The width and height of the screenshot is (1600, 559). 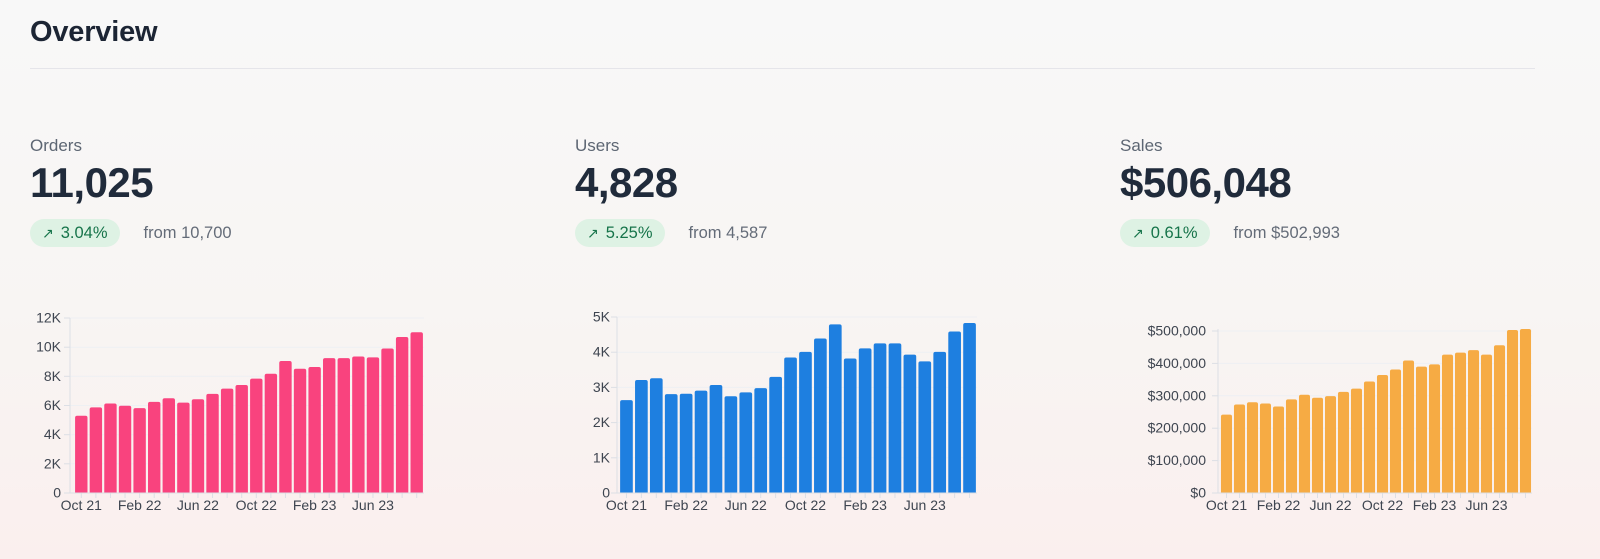 What do you see at coordinates (746, 505) in the screenshot?
I see `x-tick-label: Jun 22` at bounding box center [746, 505].